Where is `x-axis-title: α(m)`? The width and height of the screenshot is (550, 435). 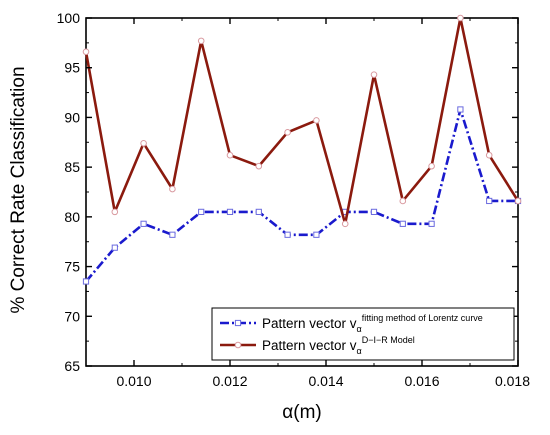 x-axis-title: α(m) is located at coordinates (301, 412).